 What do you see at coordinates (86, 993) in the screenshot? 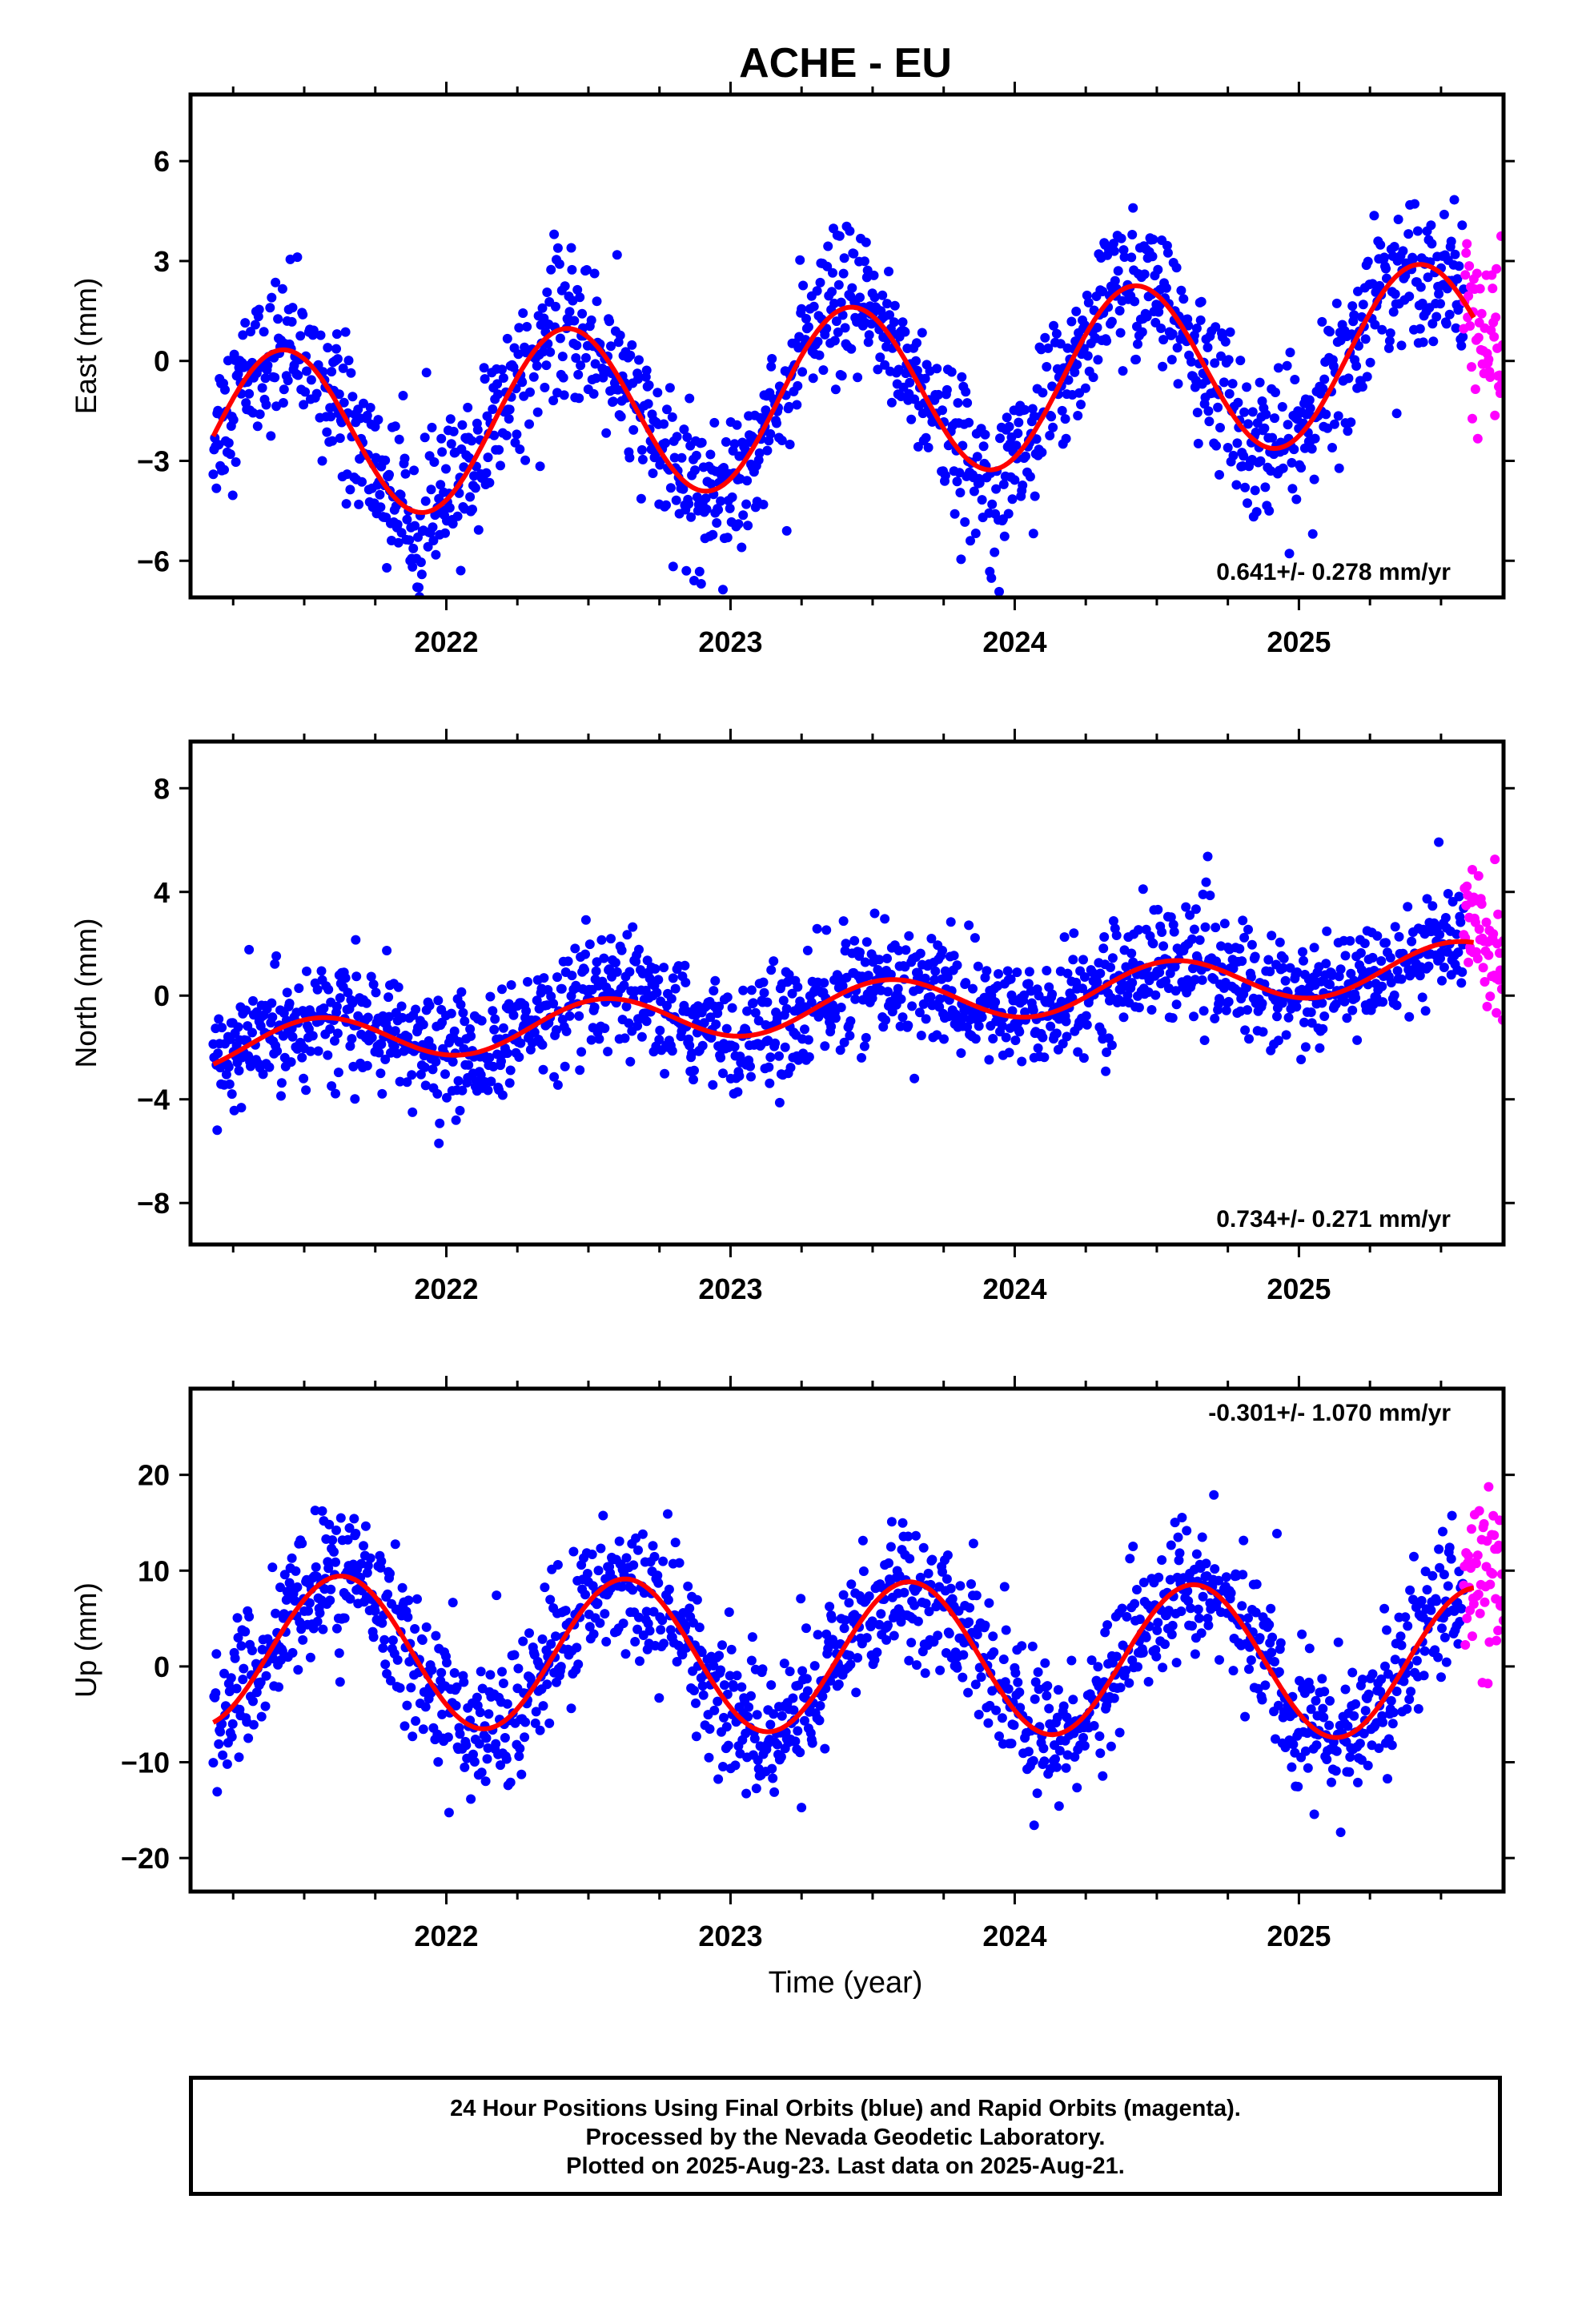
I see `y-axis-label: North (mm)` at bounding box center [86, 993].